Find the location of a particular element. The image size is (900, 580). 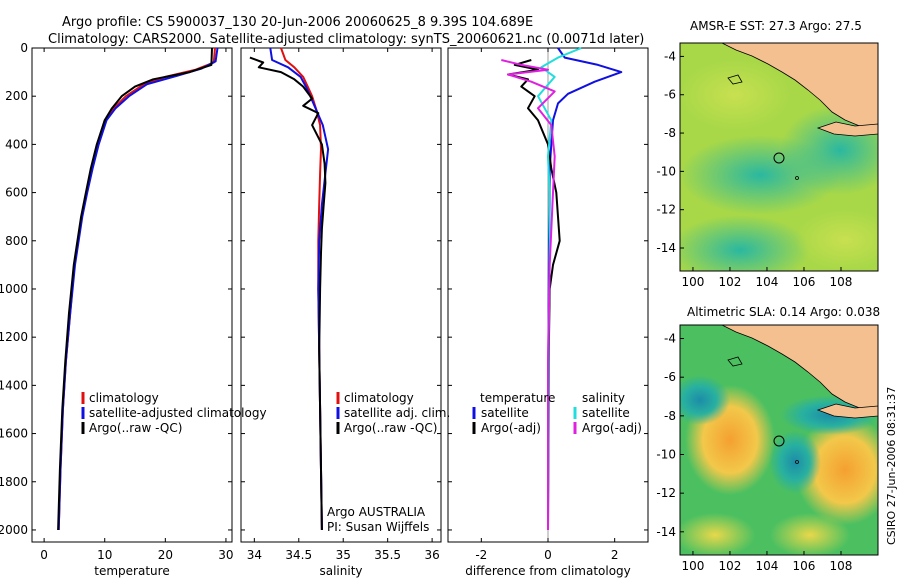

sst-warm-patch is located at coordinates (836, 240).